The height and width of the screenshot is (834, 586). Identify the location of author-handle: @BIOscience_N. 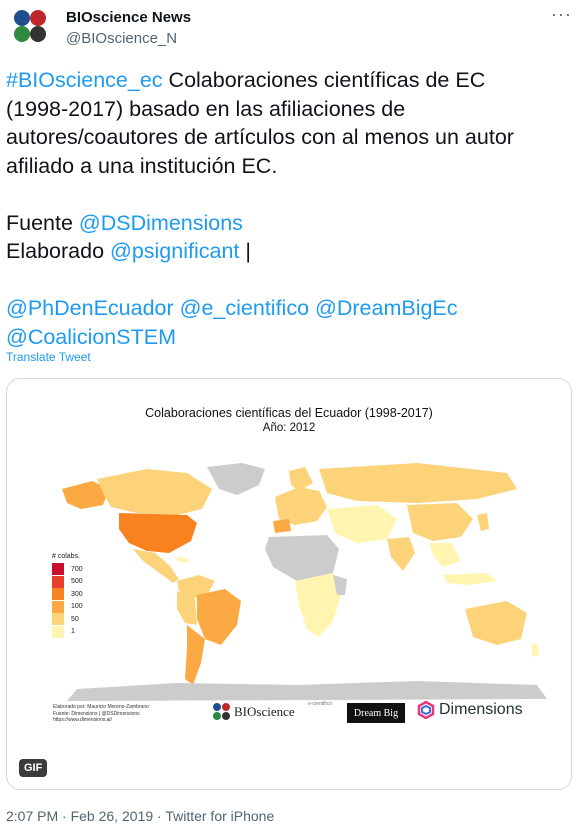
(122, 38).